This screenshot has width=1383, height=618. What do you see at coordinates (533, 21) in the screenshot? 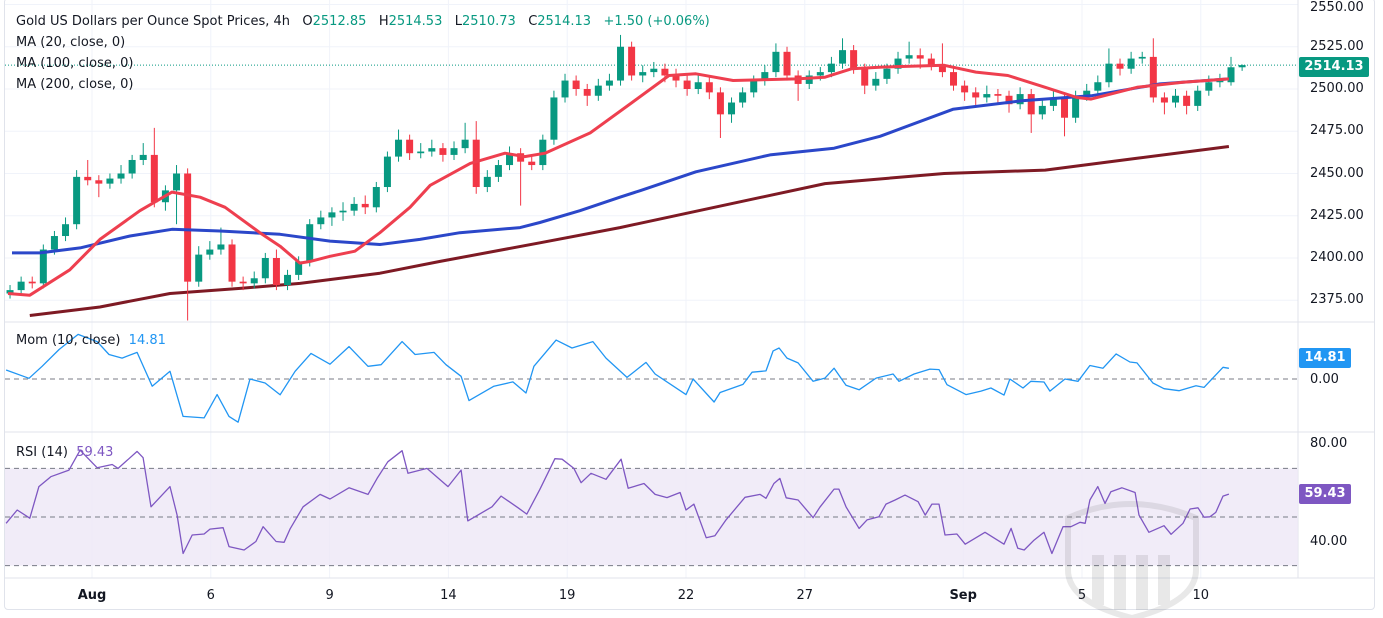
I see `close-label: C` at bounding box center [533, 21].